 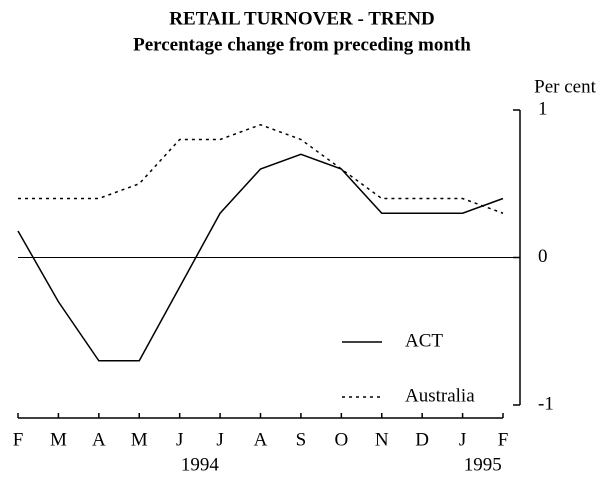 I want to click on legend-label: ACT, so click(x=424, y=340).